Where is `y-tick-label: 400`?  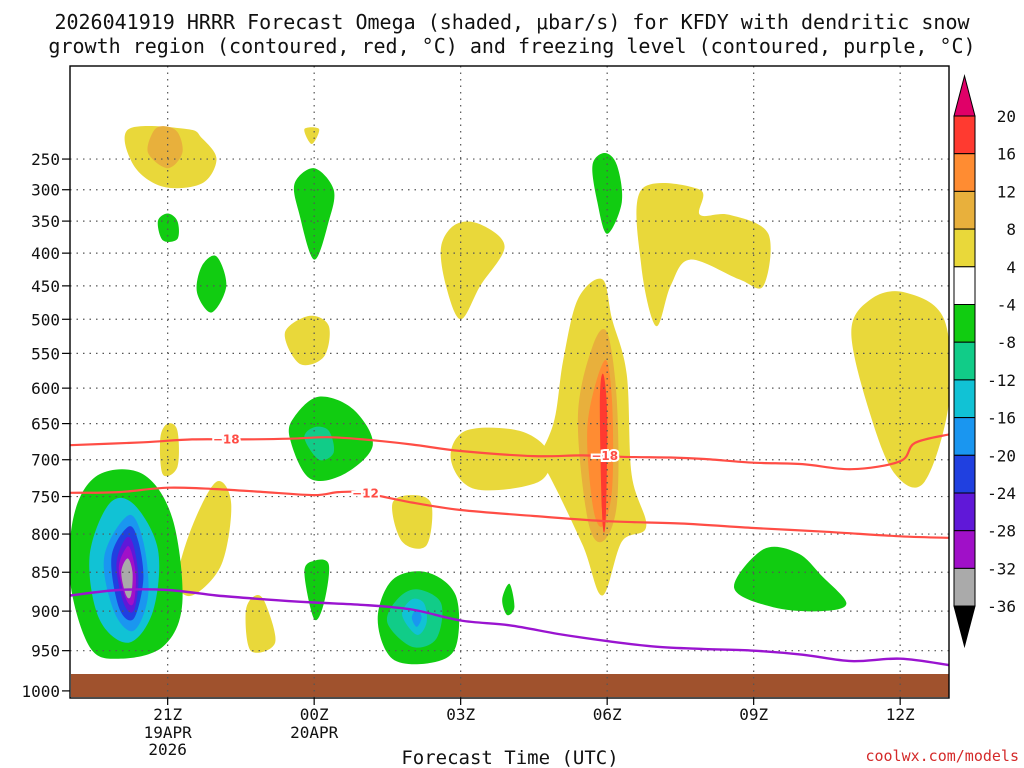
y-tick-label: 400 is located at coordinates (45, 253).